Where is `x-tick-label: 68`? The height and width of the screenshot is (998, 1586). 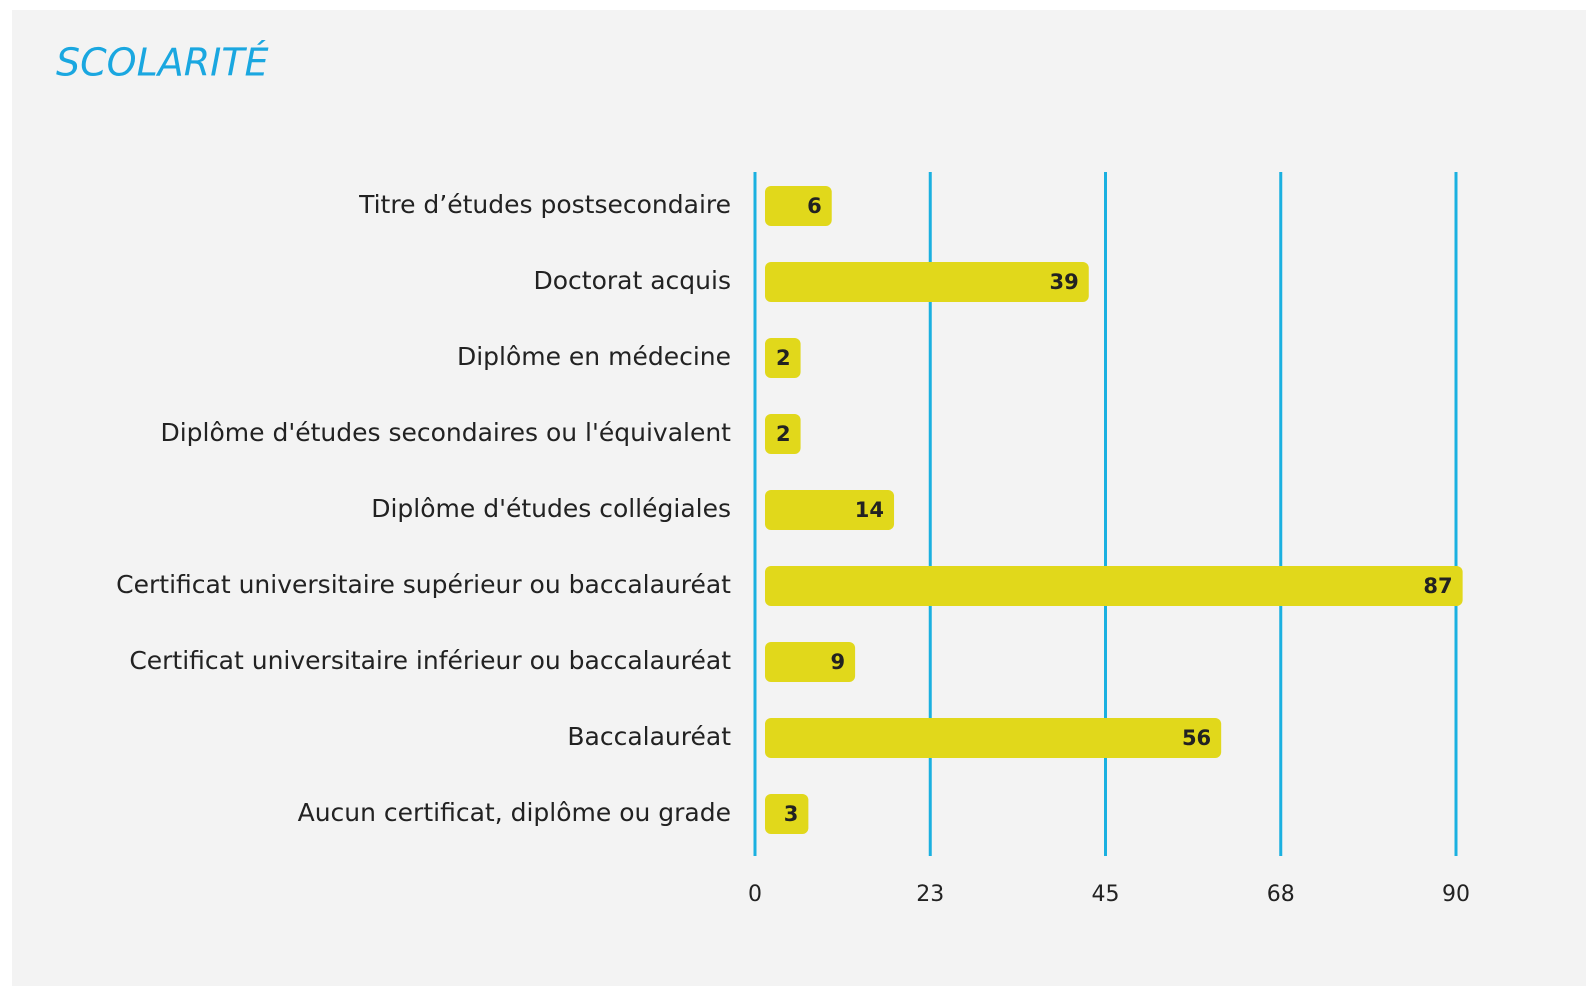
x-tick-label: 68 is located at coordinates (1281, 894).